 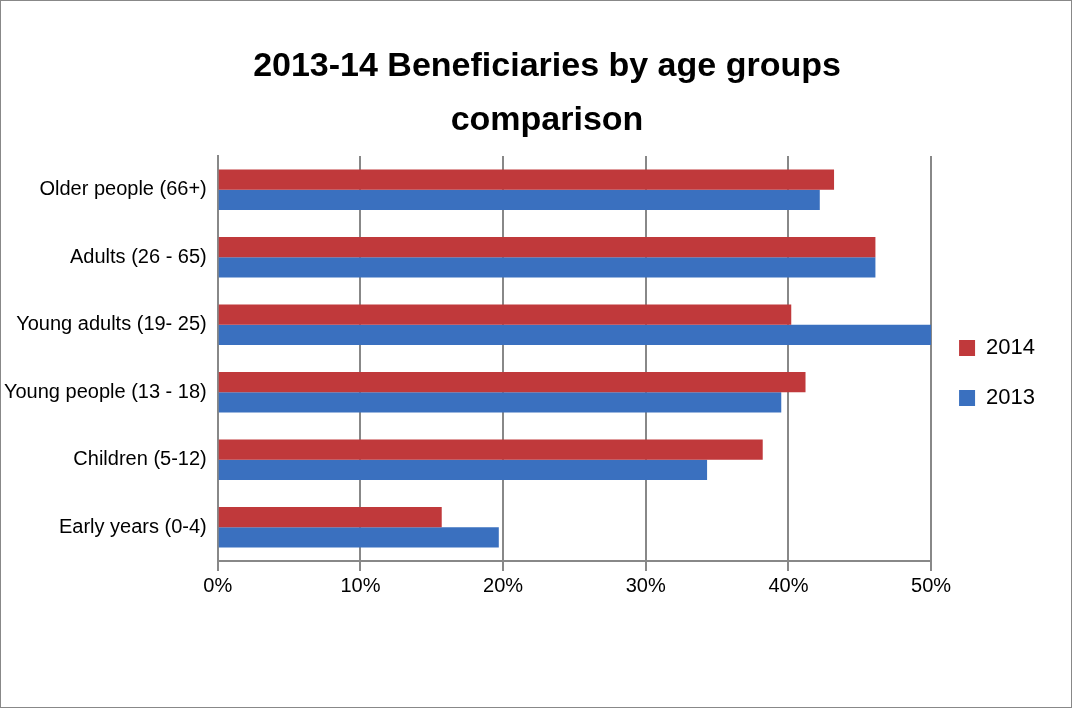 What do you see at coordinates (111, 323) in the screenshot?
I see `y-tick-label: Young adults (19- 25)` at bounding box center [111, 323].